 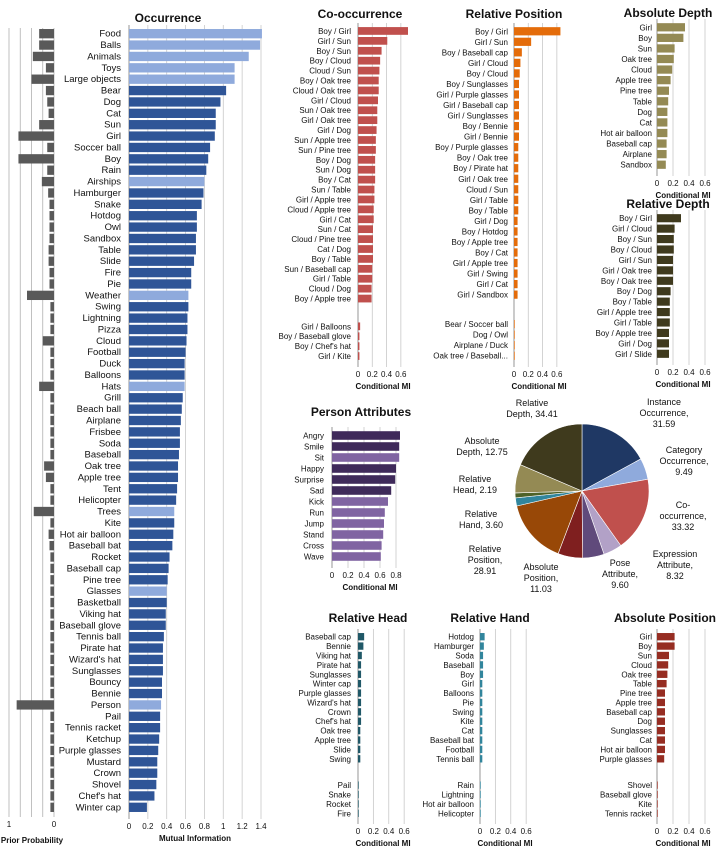 What do you see at coordinates (464, 655) in the screenshot?
I see `relative-hand-category-label: Soda` at bounding box center [464, 655].